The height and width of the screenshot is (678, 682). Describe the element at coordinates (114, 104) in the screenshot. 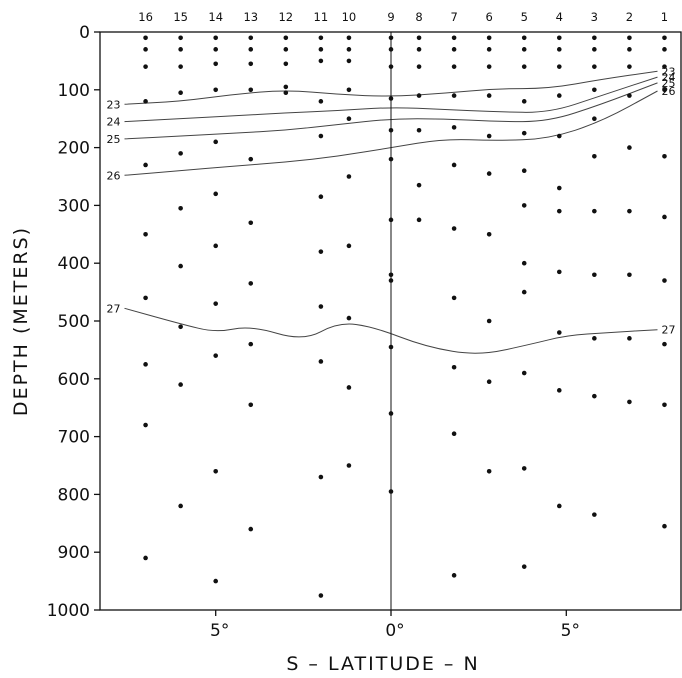

I see `contour-label-left: 23` at that location.